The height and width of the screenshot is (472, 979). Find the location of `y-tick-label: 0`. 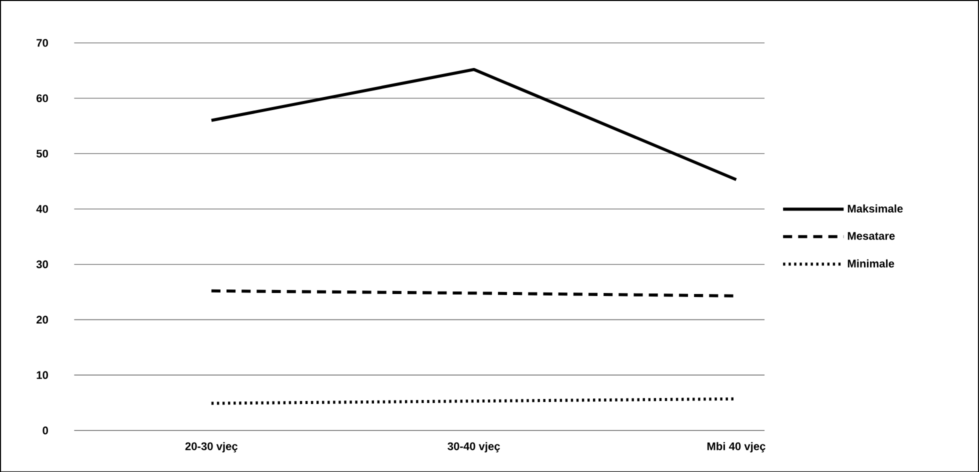

y-tick-label: 0 is located at coordinates (45, 430).